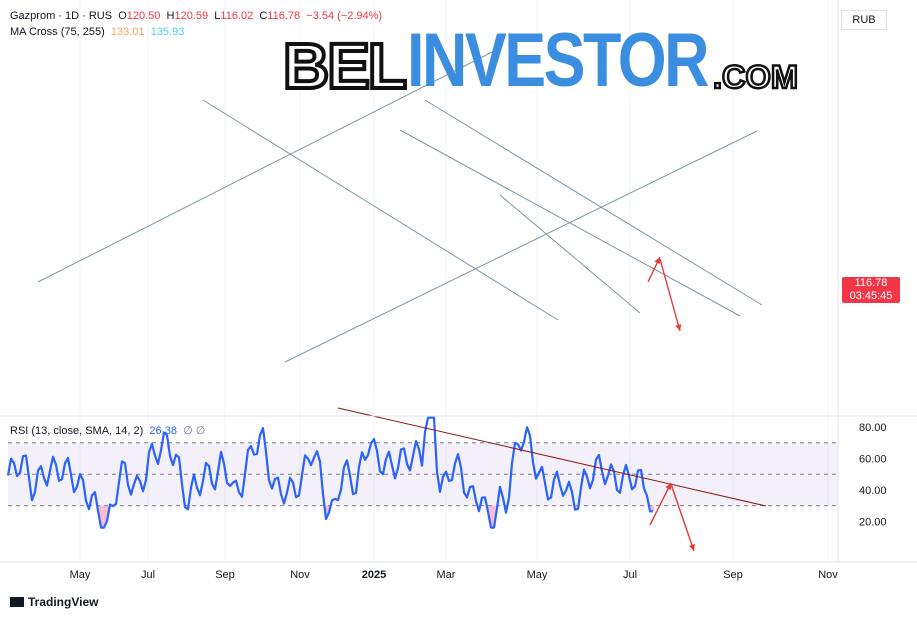  Describe the element at coordinates (344, 16) in the screenshot. I see `change-value: −3.54 (−2.94%)` at that location.